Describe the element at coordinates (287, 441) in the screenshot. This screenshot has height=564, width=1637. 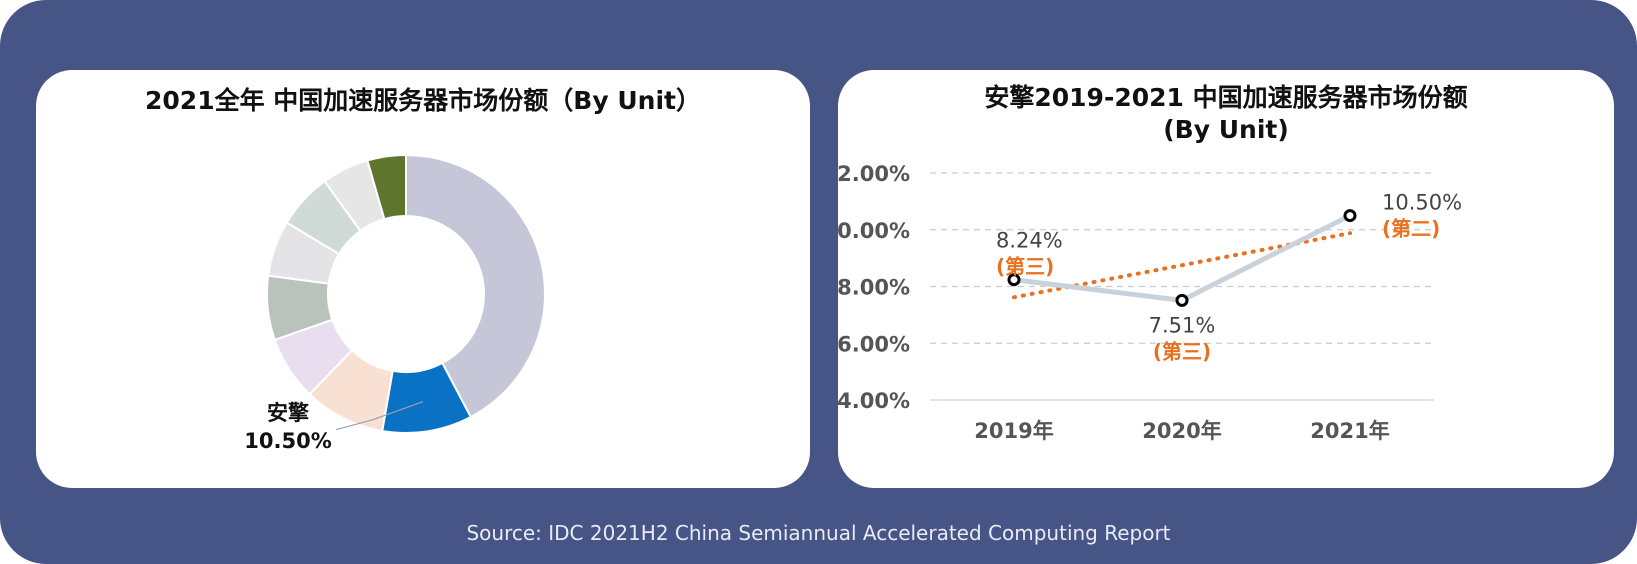
I see `donut-highlight-value: 10.50%` at that location.